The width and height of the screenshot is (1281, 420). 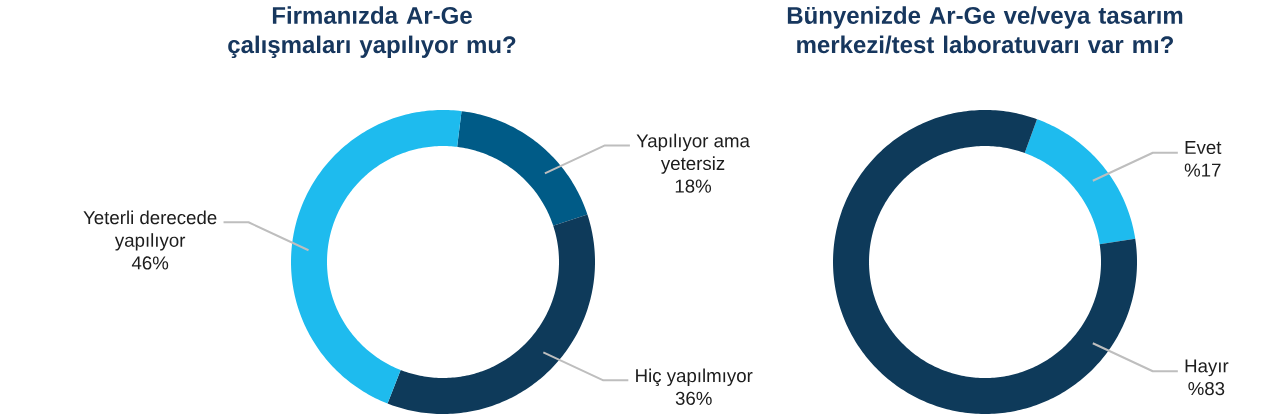 What do you see at coordinates (985, 30) in the screenshot?
I see `chart-title: Bünyenizde Ar-Ge ve/veya tasarım merkezi/test laboratuvarı var mı?` at bounding box center [985, 30].